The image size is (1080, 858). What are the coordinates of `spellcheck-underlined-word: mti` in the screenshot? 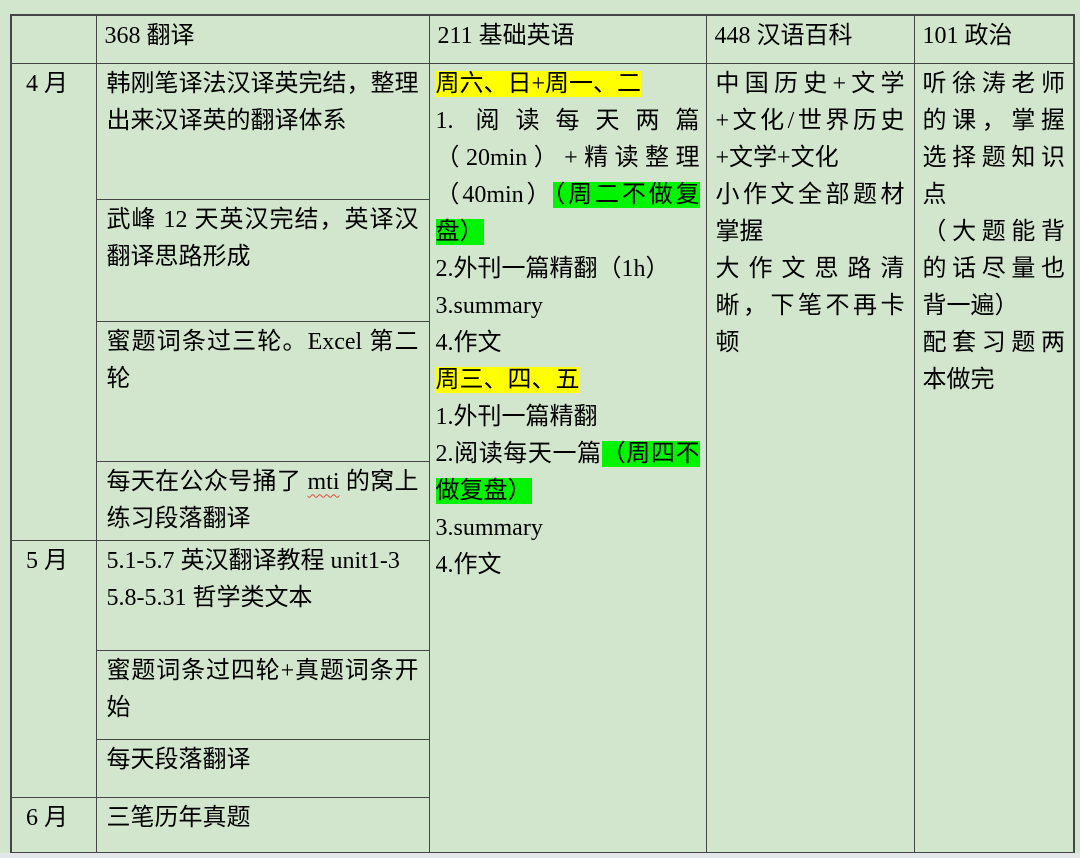 It's located at (323, 481).